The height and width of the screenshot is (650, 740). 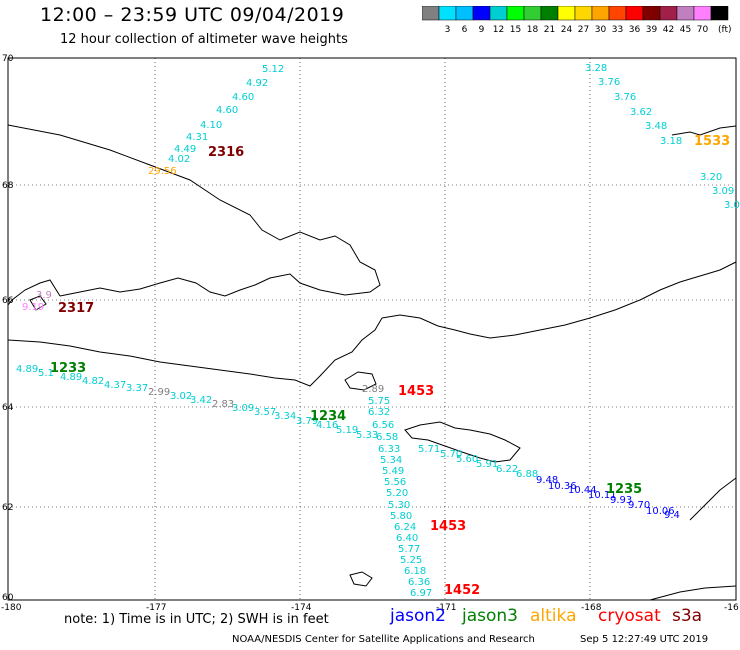 I want to click on wave-height: 4.16, so click(x=327, y=425).